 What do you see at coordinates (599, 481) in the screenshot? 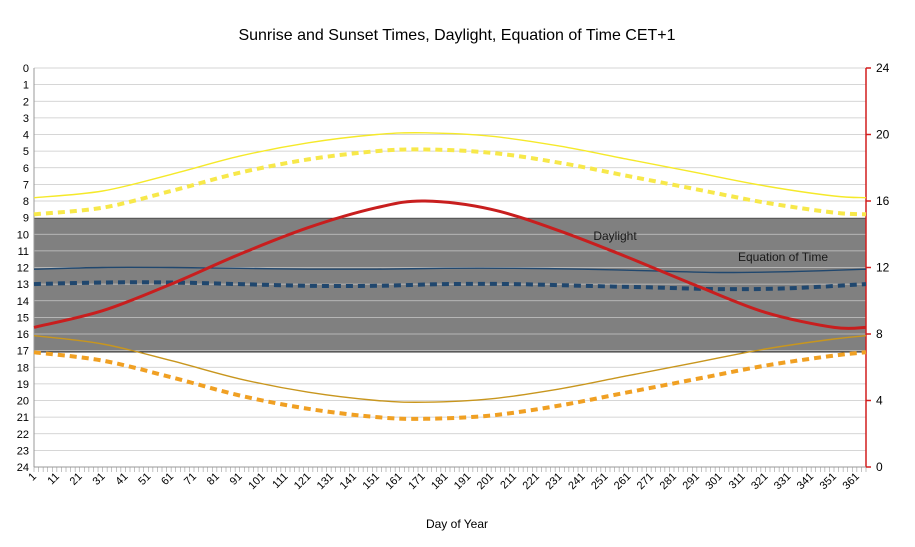
I see `x-tick-label: 251` at bounding box center [599, 481].